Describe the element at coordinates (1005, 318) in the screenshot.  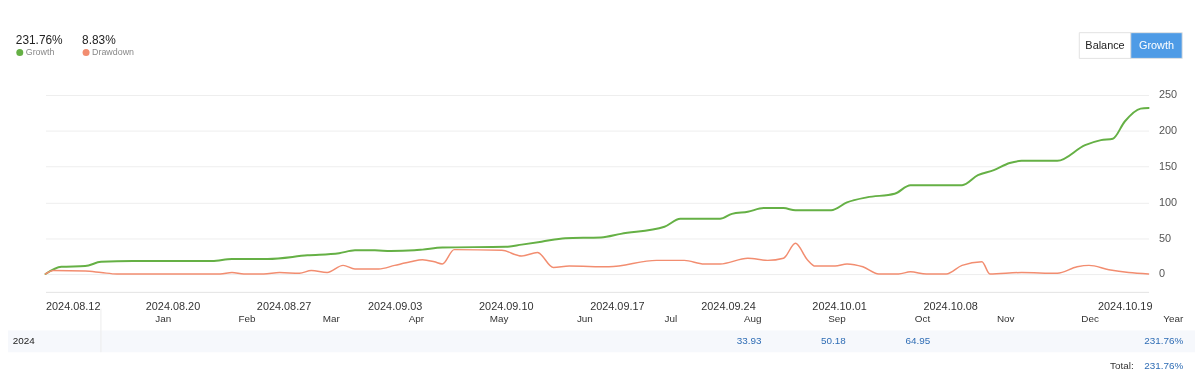
I see `category-label: Nov` at that location.